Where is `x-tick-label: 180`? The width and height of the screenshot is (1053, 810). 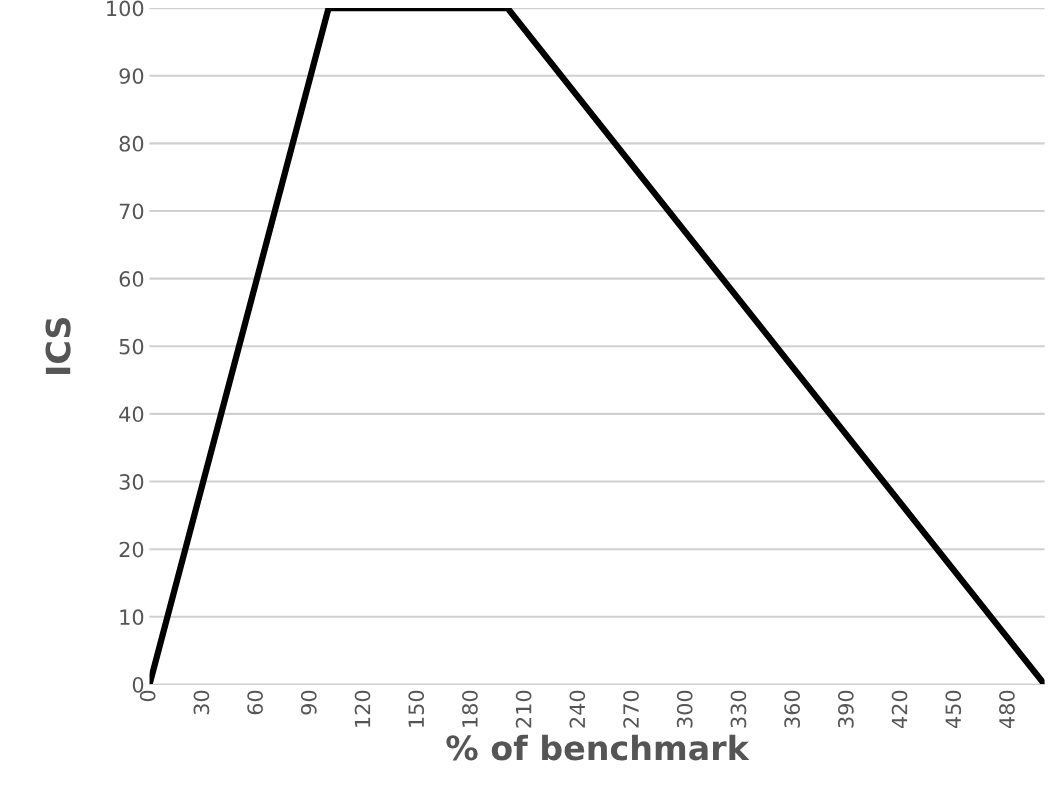 x-tick-label: 180 is located at coordinates (470, 708).